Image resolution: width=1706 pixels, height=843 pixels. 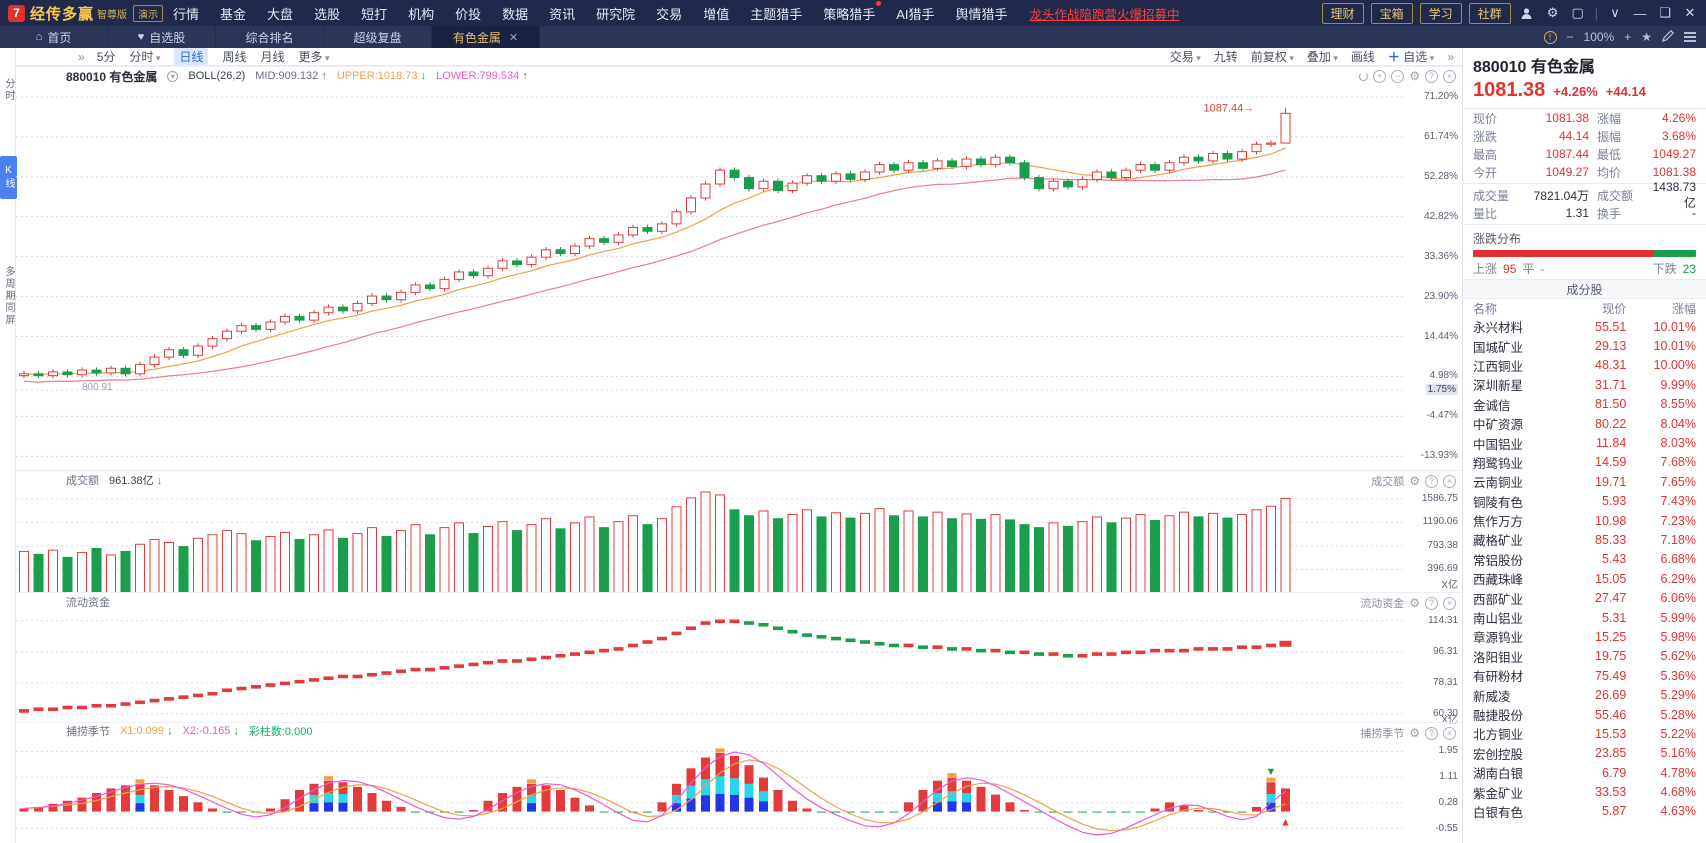 I want to click on table-row: 焦作万方 10.98 7.23%, so click(x=1584, y=520).